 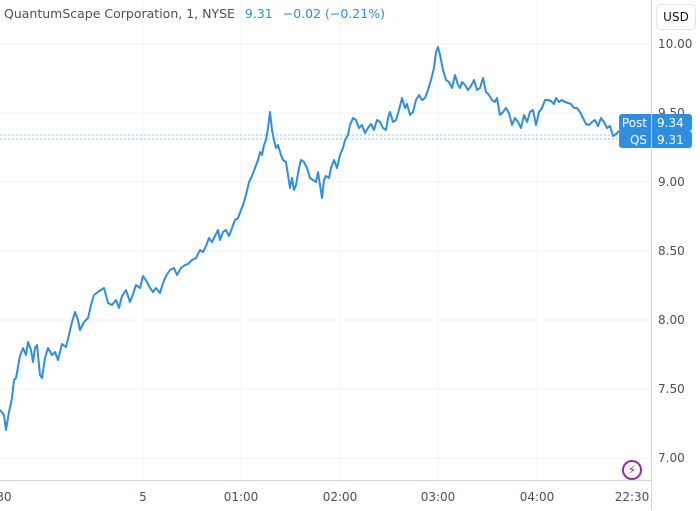 I want to click on last-price: 9.31, so click(x=258, y=13).